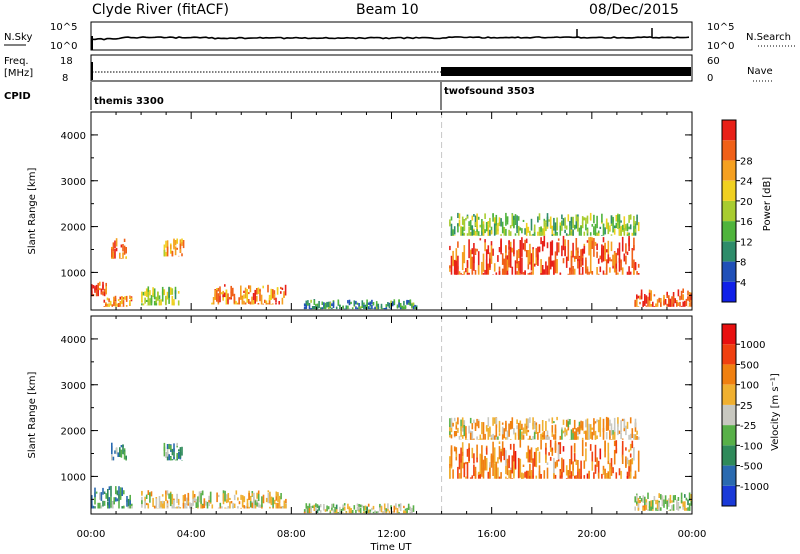 Image resolution: width=800 pixels, height=554 pixels. What do you see at coordinates (73, 432) in the screenshot?
I see `y-tick-label: 2000` at bounding box center [73, 432].